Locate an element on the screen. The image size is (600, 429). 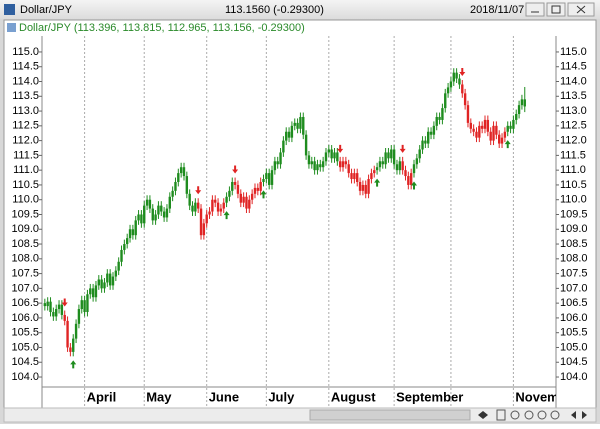
x-tick-label: August is located at coordinates (353, 396).